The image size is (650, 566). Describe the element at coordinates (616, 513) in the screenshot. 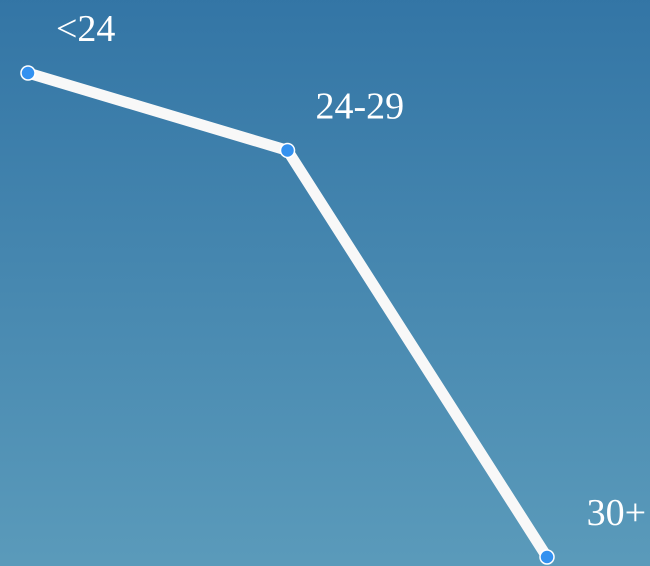

I see `x-tick-label: 30+` at that location.